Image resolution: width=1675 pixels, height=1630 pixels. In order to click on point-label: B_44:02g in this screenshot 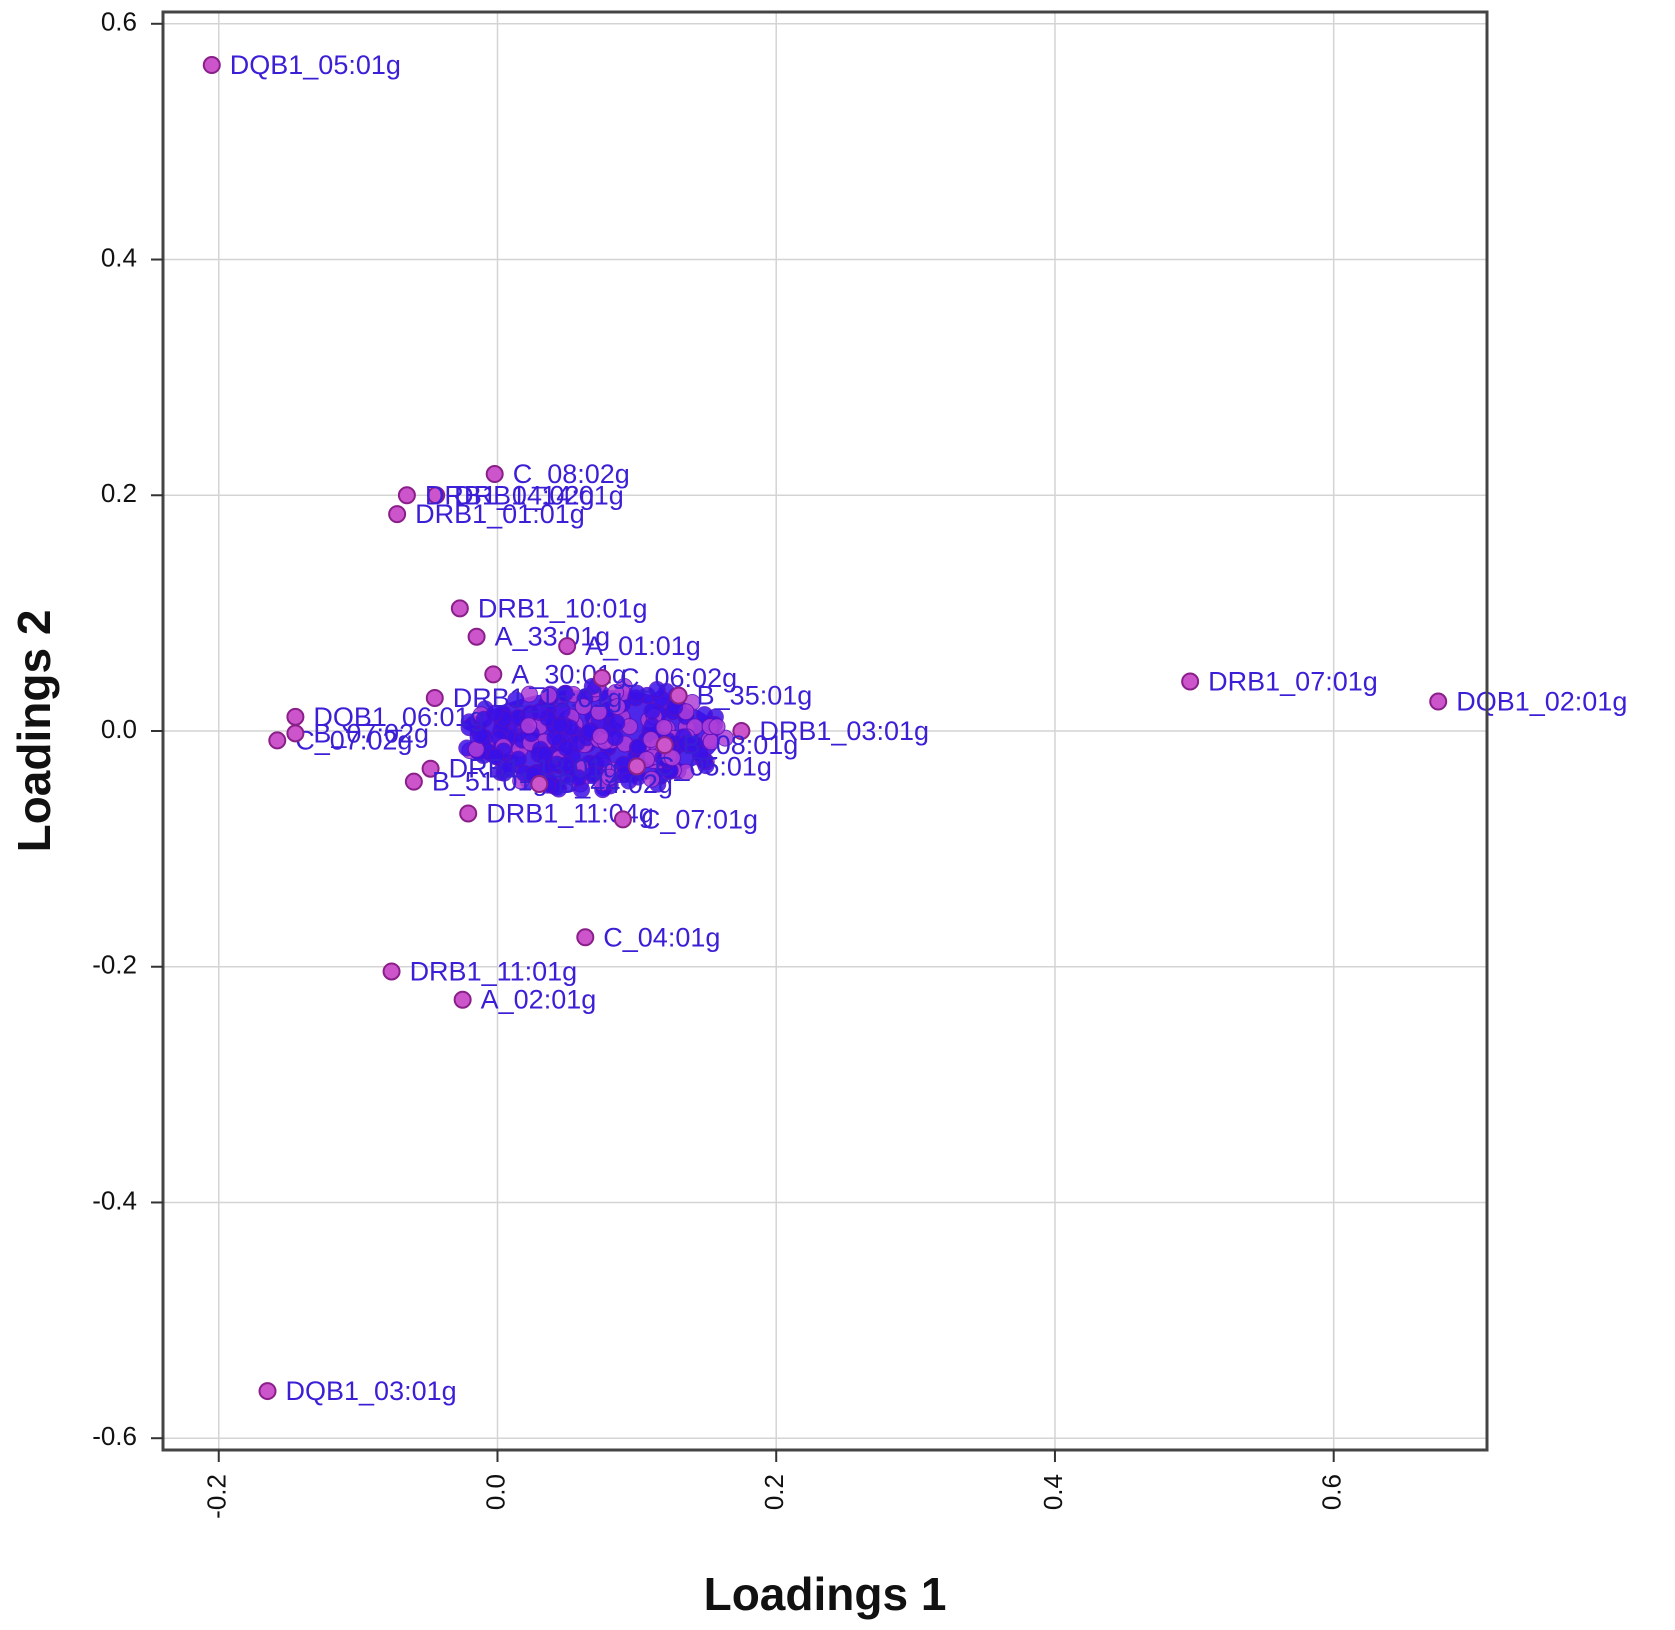, I will do `click(615, 784)`.